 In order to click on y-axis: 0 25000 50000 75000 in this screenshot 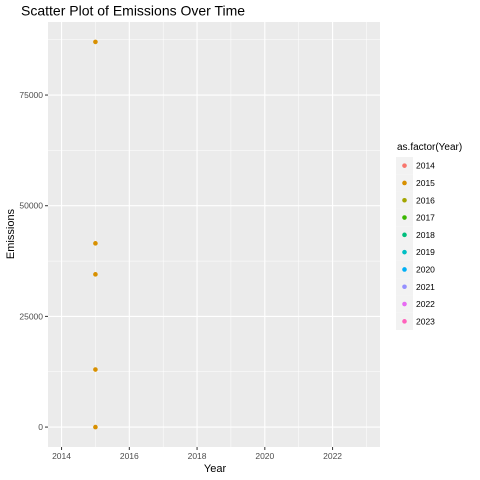, I will do `click(33, 261)`.